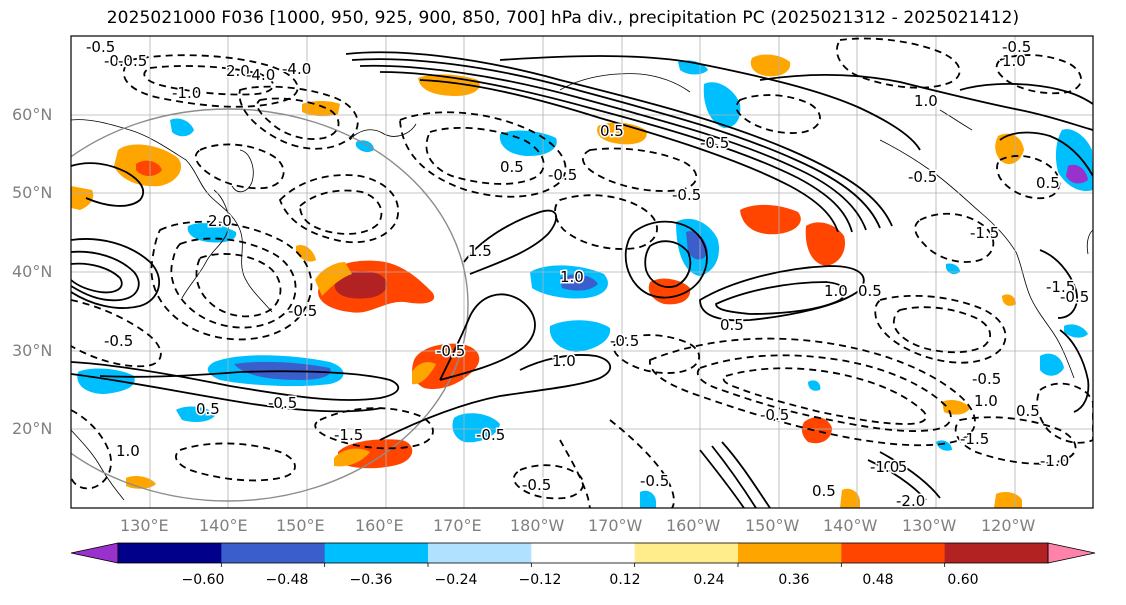  I want to click on colorbar-tick-label: −0.48, so click(287, 580).